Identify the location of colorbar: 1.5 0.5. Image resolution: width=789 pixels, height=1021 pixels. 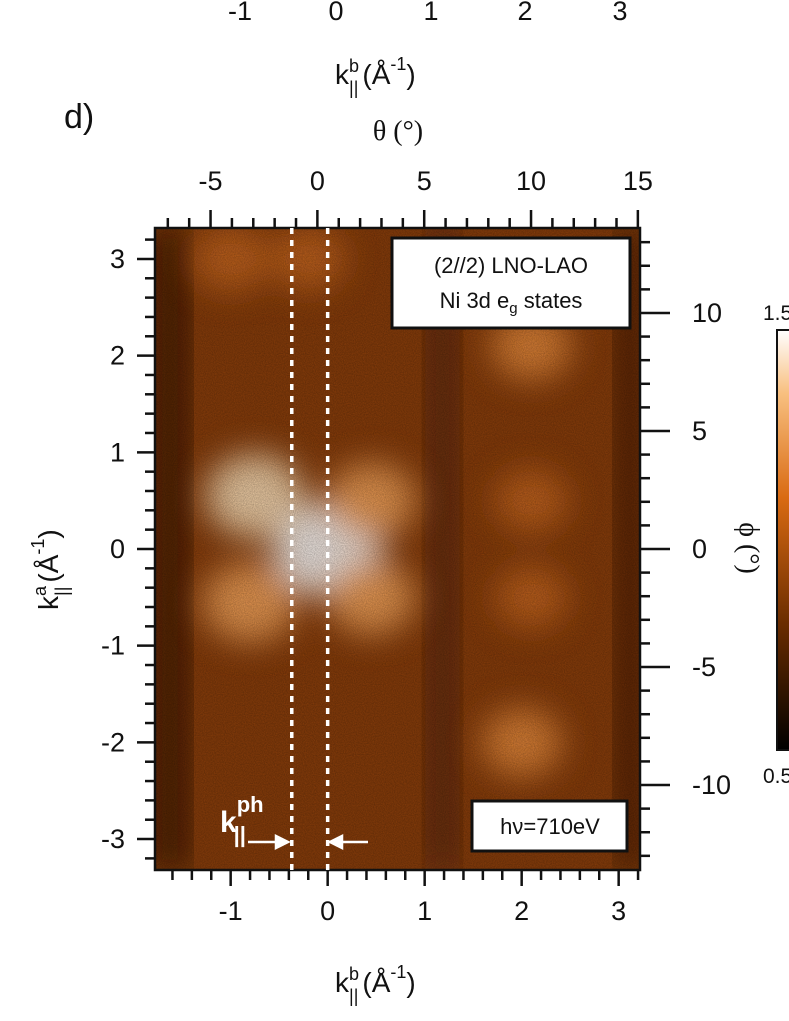
(776, 545).